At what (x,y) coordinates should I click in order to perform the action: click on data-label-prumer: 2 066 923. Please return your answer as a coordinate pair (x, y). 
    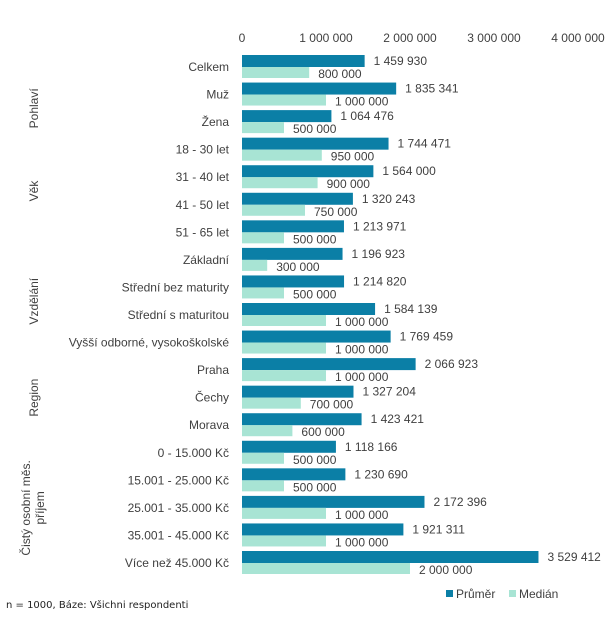
    Looking at the image, I should click on (452, 364).